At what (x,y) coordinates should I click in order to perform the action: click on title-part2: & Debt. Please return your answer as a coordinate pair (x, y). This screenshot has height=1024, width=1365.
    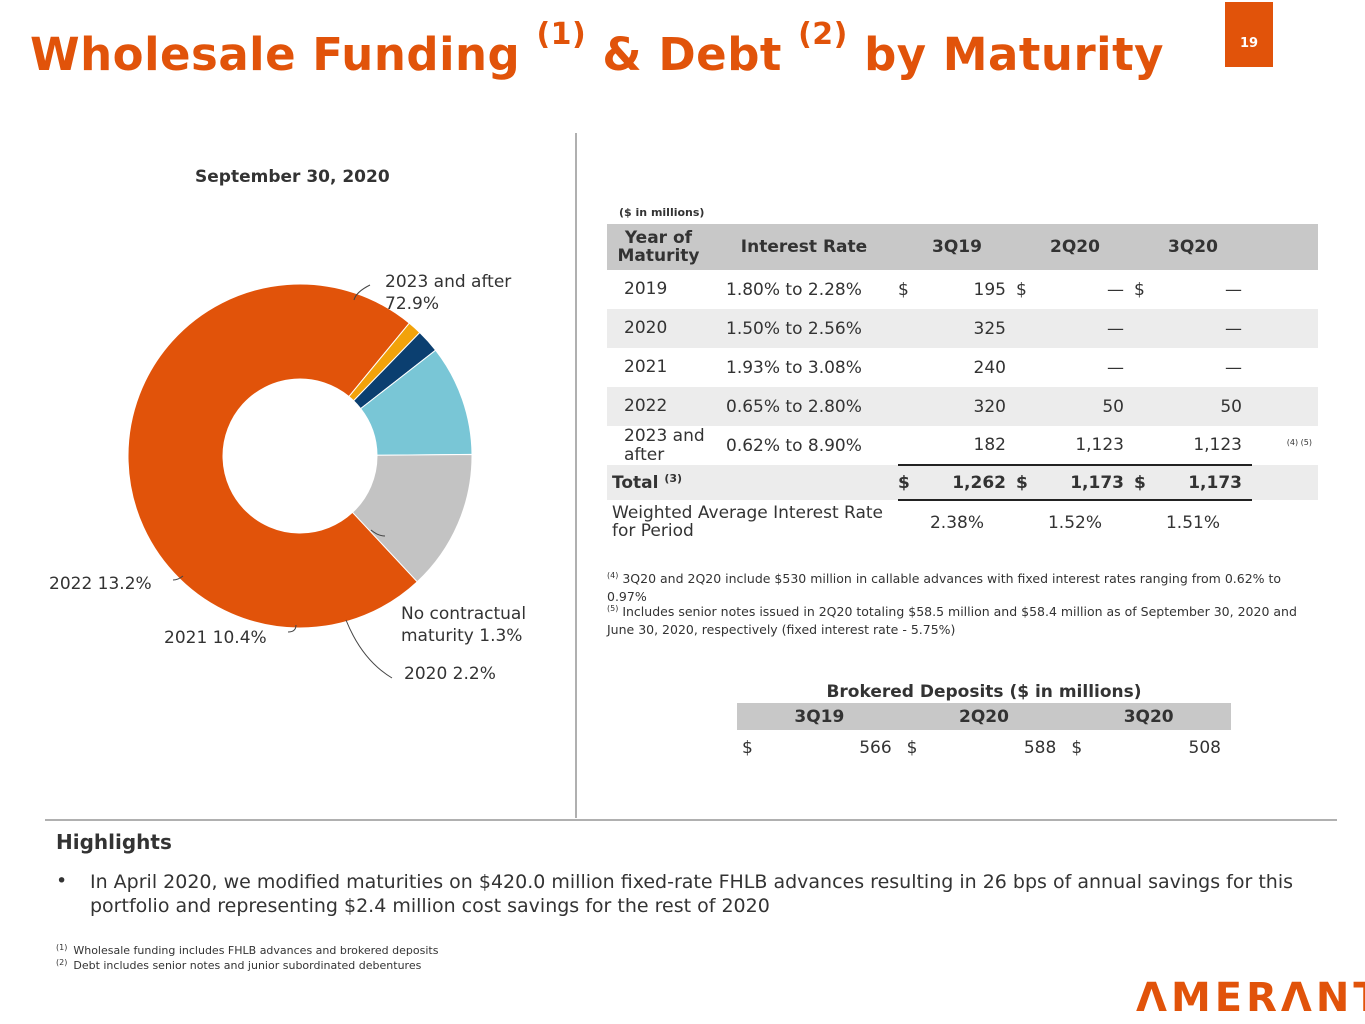
    Looking at the image, I should click on (692, 54).